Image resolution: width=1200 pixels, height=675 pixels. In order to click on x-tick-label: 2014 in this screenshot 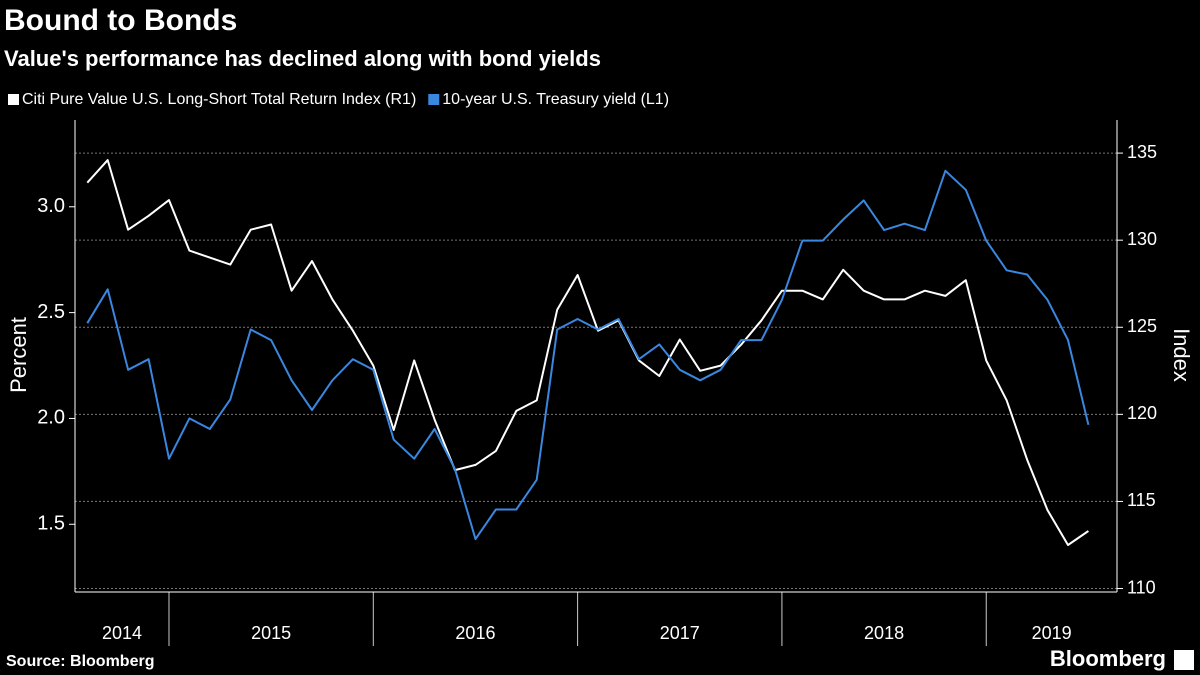, I will do `click(122, 633)`.